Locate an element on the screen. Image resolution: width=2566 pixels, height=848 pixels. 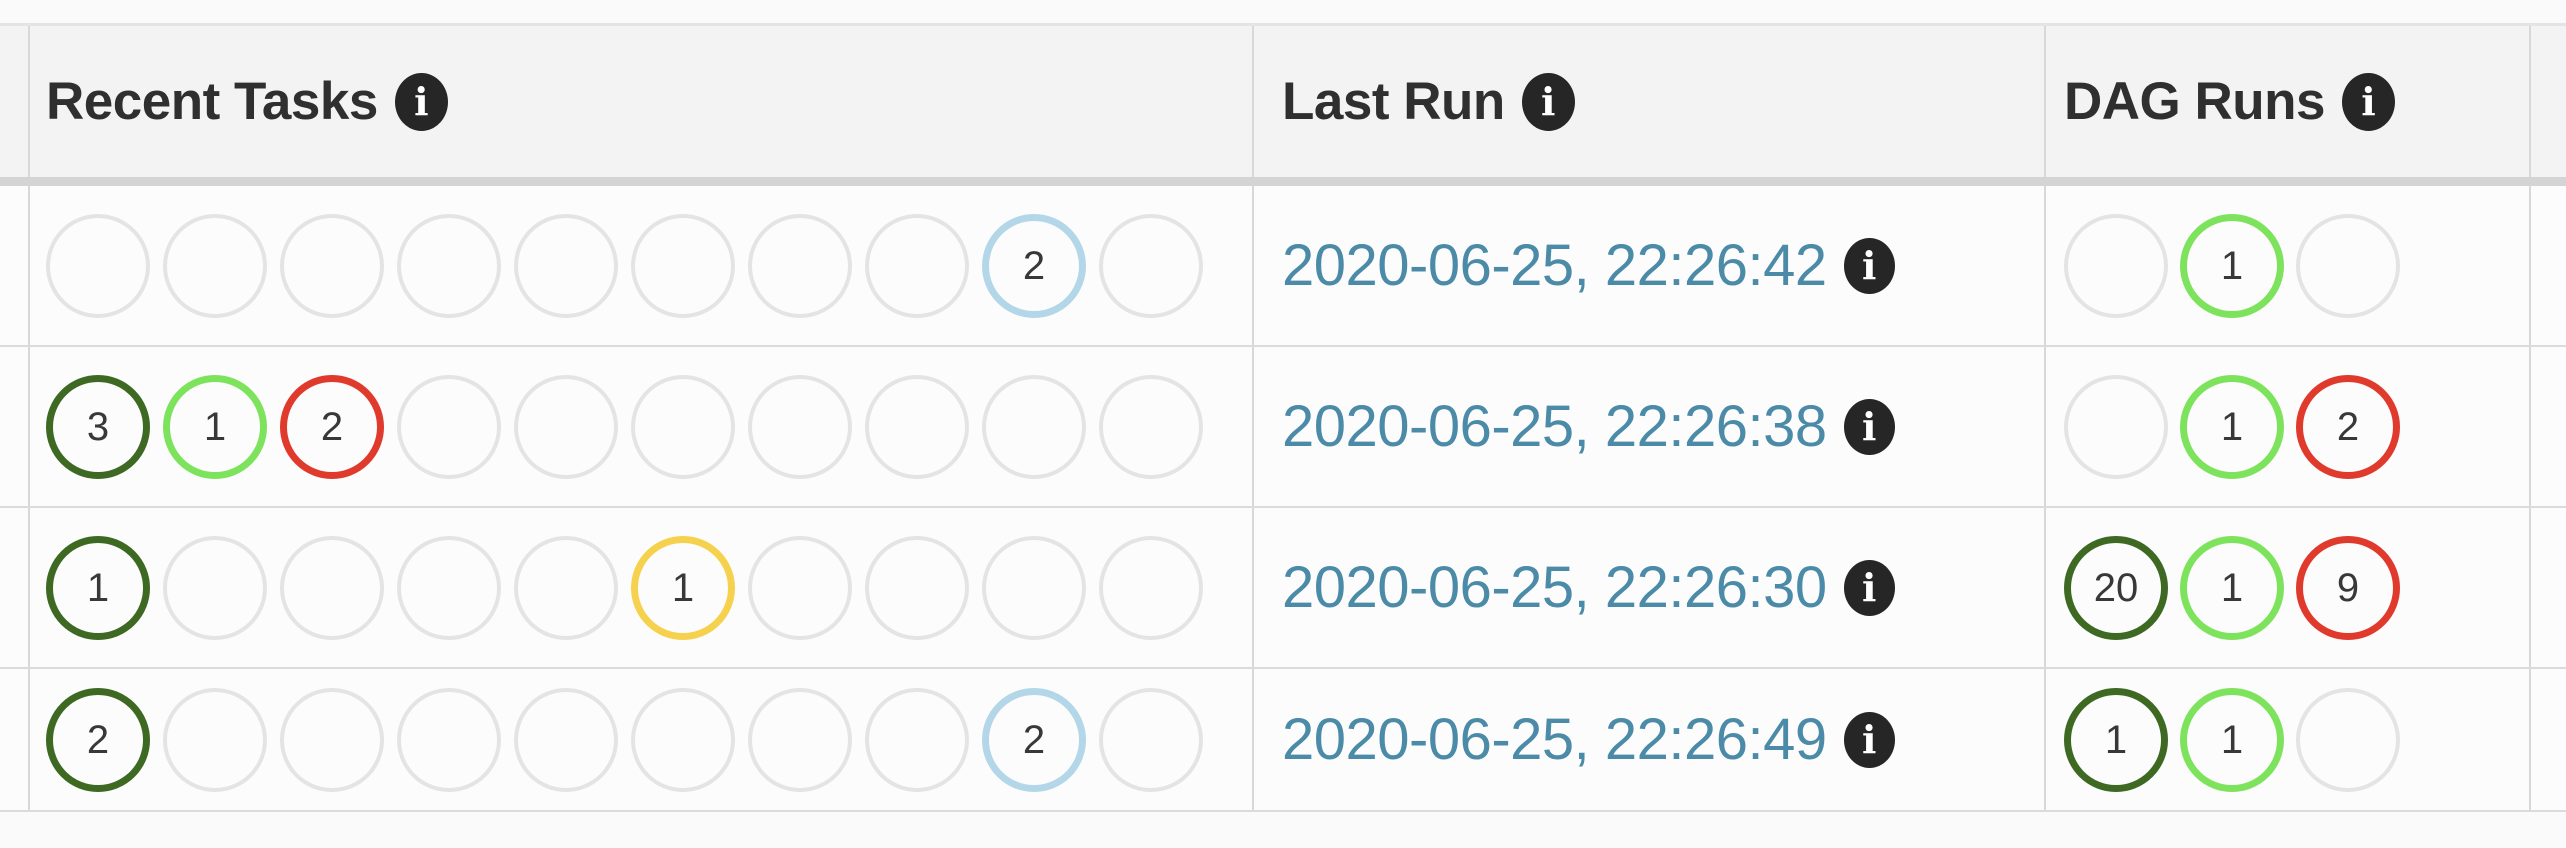
dag-runs-header-cell: DAG Runs i is located at coordinates (2286, 101).